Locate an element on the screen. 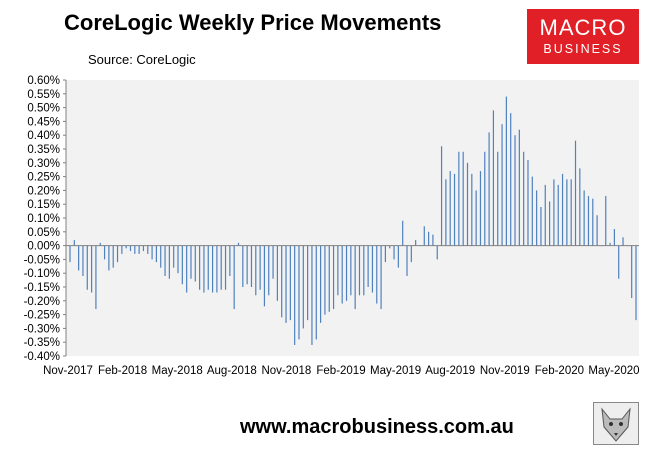 The width and height of the screenshot is (659, 455). x-tick-label: Feb-2020 is located at coordinates (559, 371).